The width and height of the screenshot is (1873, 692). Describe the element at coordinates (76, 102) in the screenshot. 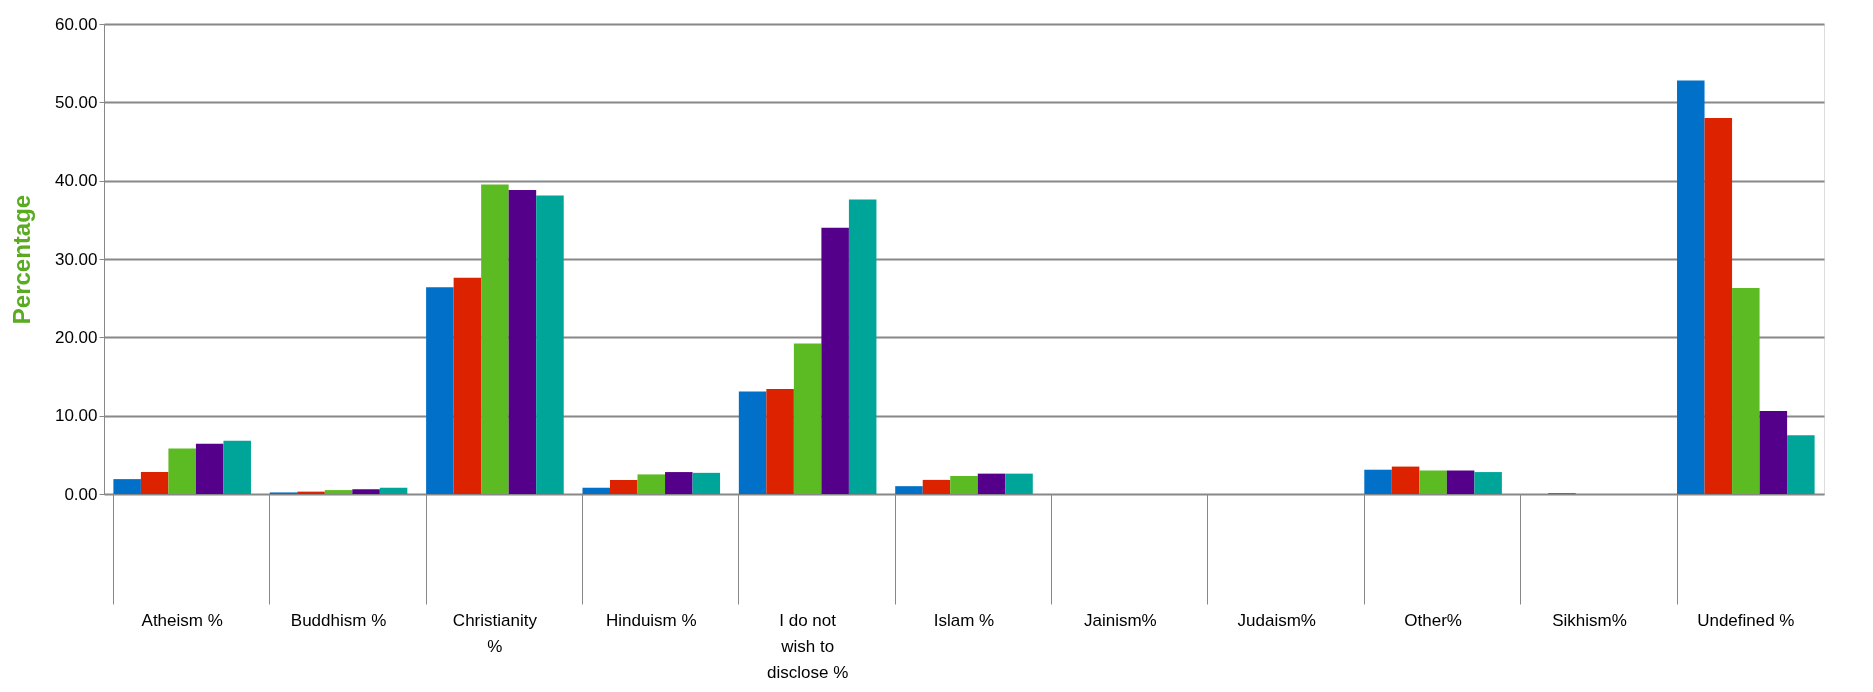

I see `y-tick-label: 50.00` at that location.